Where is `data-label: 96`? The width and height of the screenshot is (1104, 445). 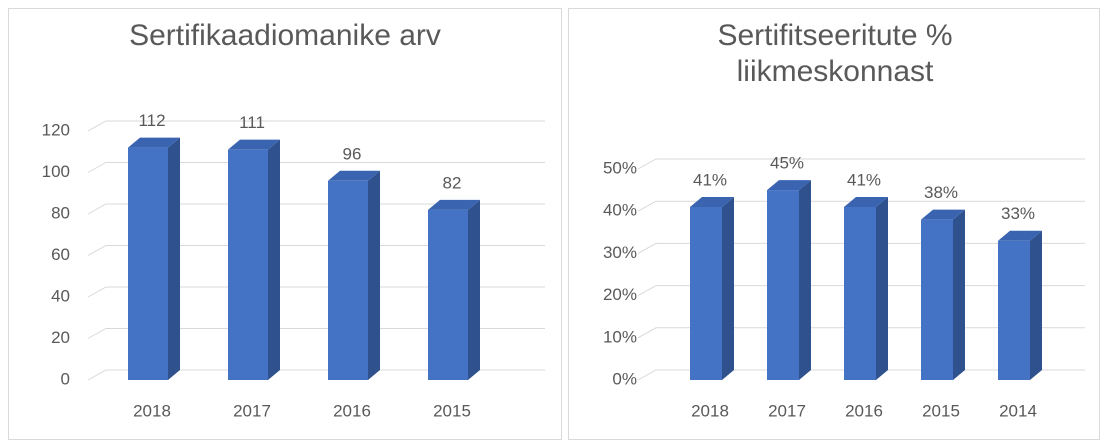 data-label: 96 is located at coordinates (352, 153).